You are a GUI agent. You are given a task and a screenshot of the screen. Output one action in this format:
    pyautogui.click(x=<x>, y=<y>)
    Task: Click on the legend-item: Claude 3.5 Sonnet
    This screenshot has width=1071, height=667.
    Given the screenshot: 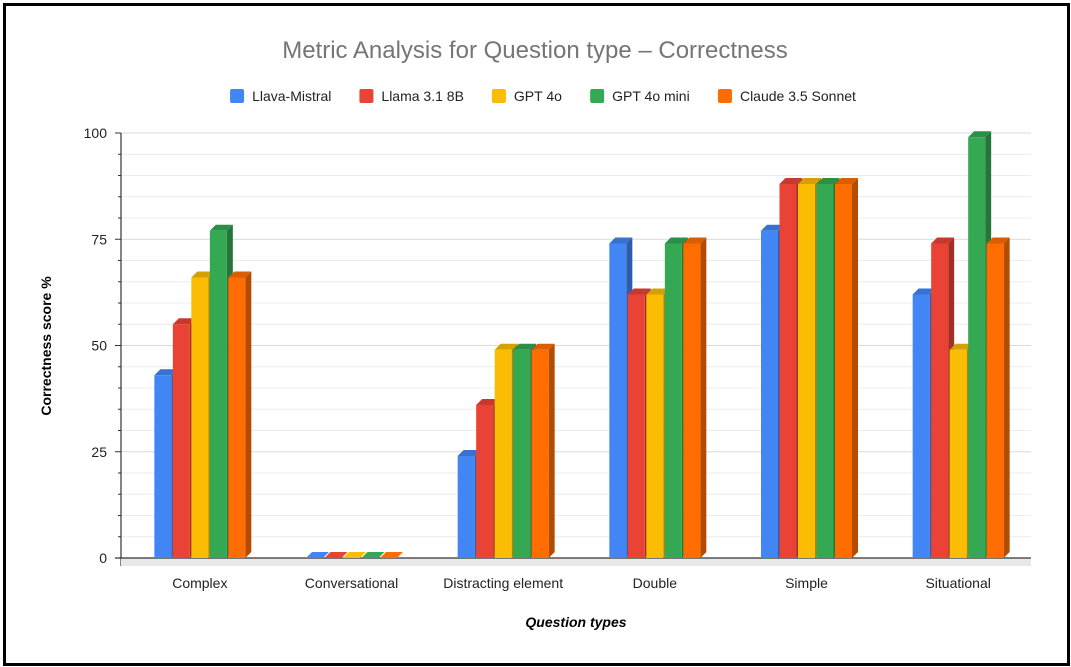 What is the action you would take?
    pyautogui.click(x=786, y=96)
    